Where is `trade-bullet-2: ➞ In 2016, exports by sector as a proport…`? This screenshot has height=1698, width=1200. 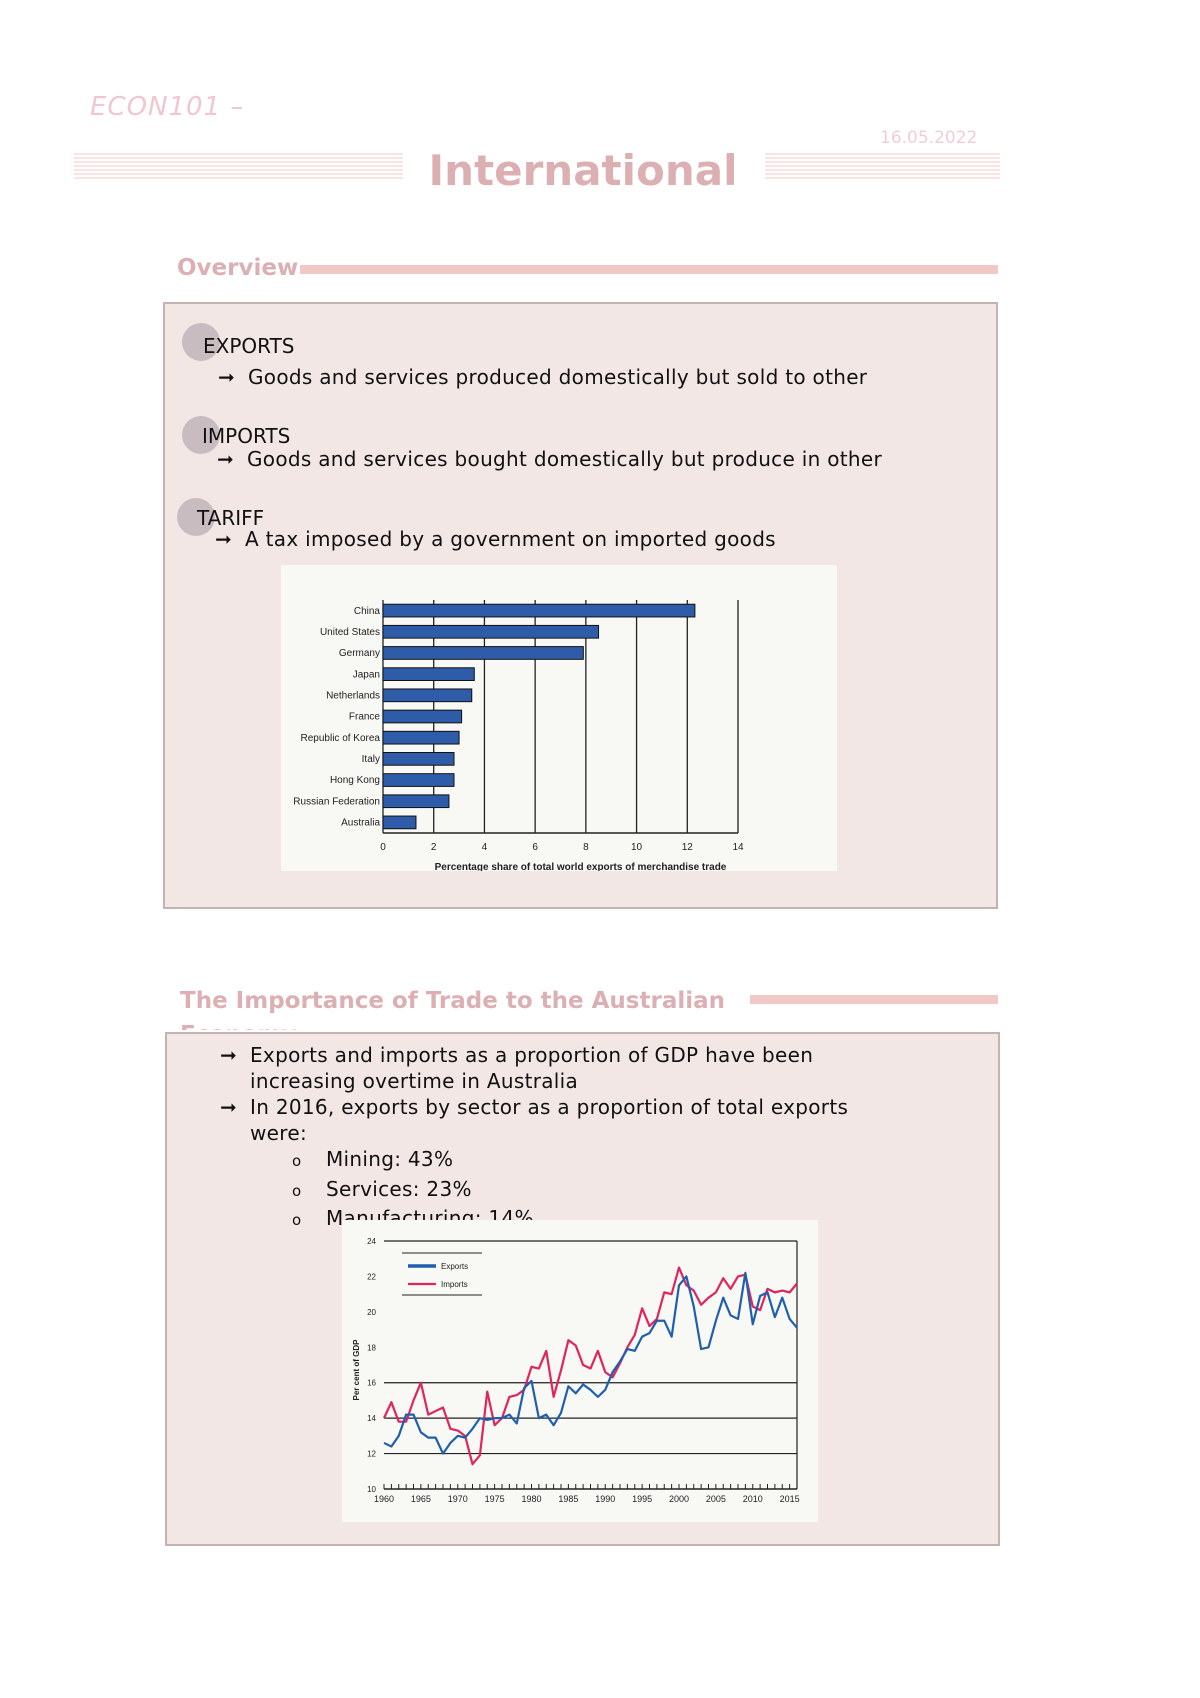
trade-bullet-2: ➞ In 2016, exports by sector as a proport… is located at coordinates (534, 1120).